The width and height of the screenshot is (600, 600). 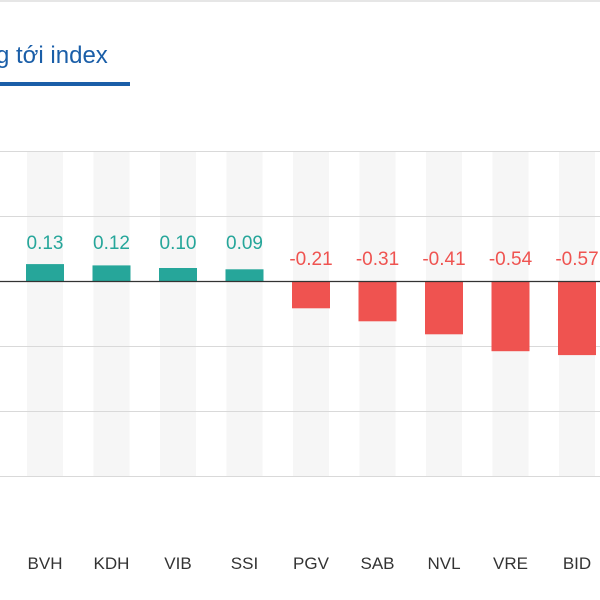 I want to click on bars, so click(x=311, y=310).